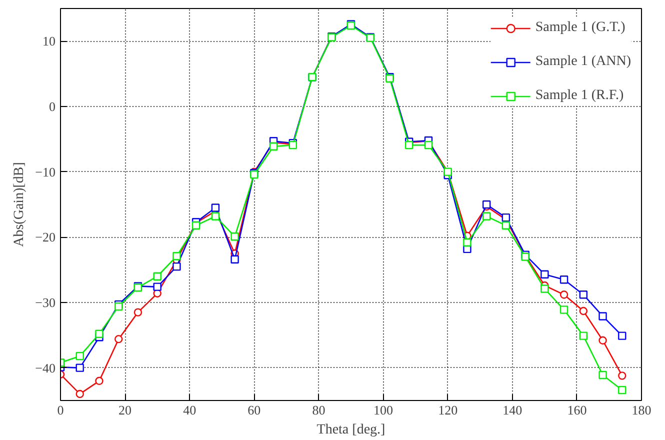  What do you see at coordinates (52, 106) in the screenshot?
I see `y-tick-label: 0` at bounding box center [52, 106].